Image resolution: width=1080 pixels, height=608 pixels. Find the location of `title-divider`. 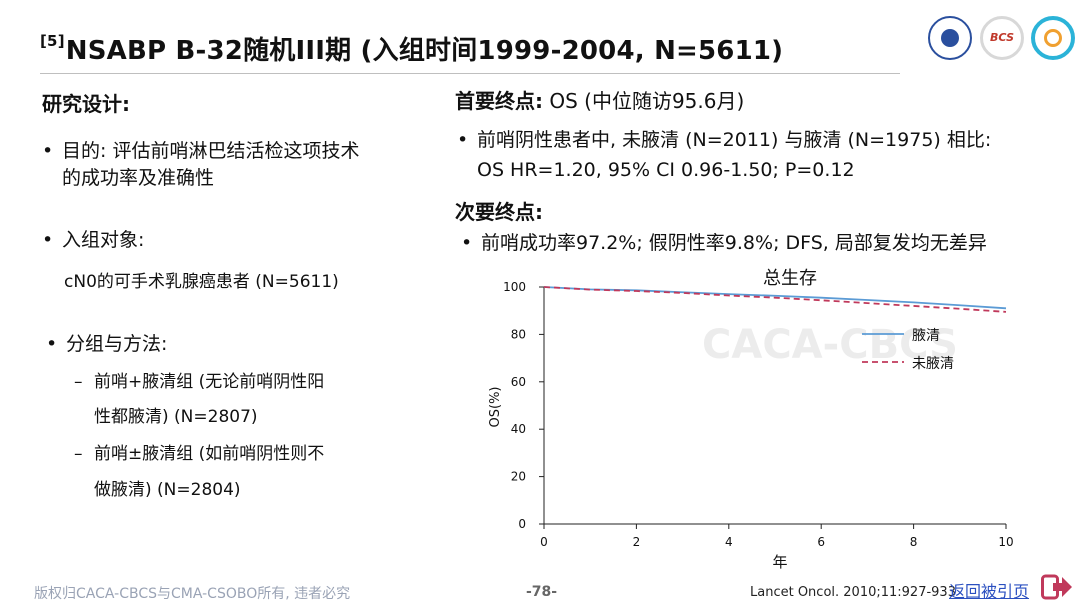

title-divider is located at coordinates (470, 73).